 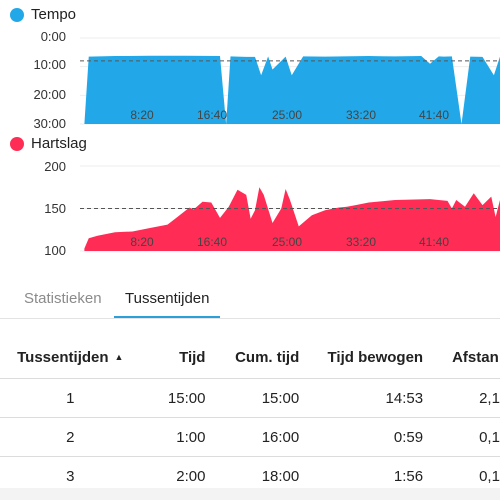 I want to click on tempo-x-tick: 41:40, so click(x=434, y=115).